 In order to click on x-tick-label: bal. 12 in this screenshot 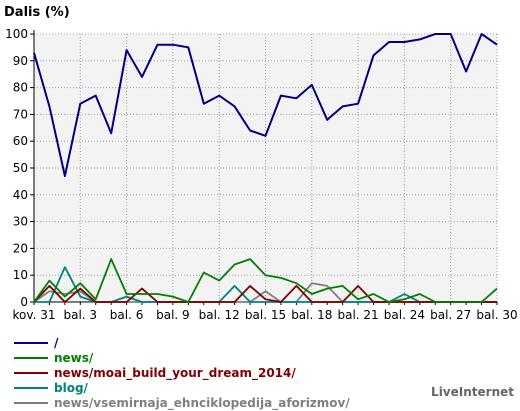, I will do `click(219, 315)`.